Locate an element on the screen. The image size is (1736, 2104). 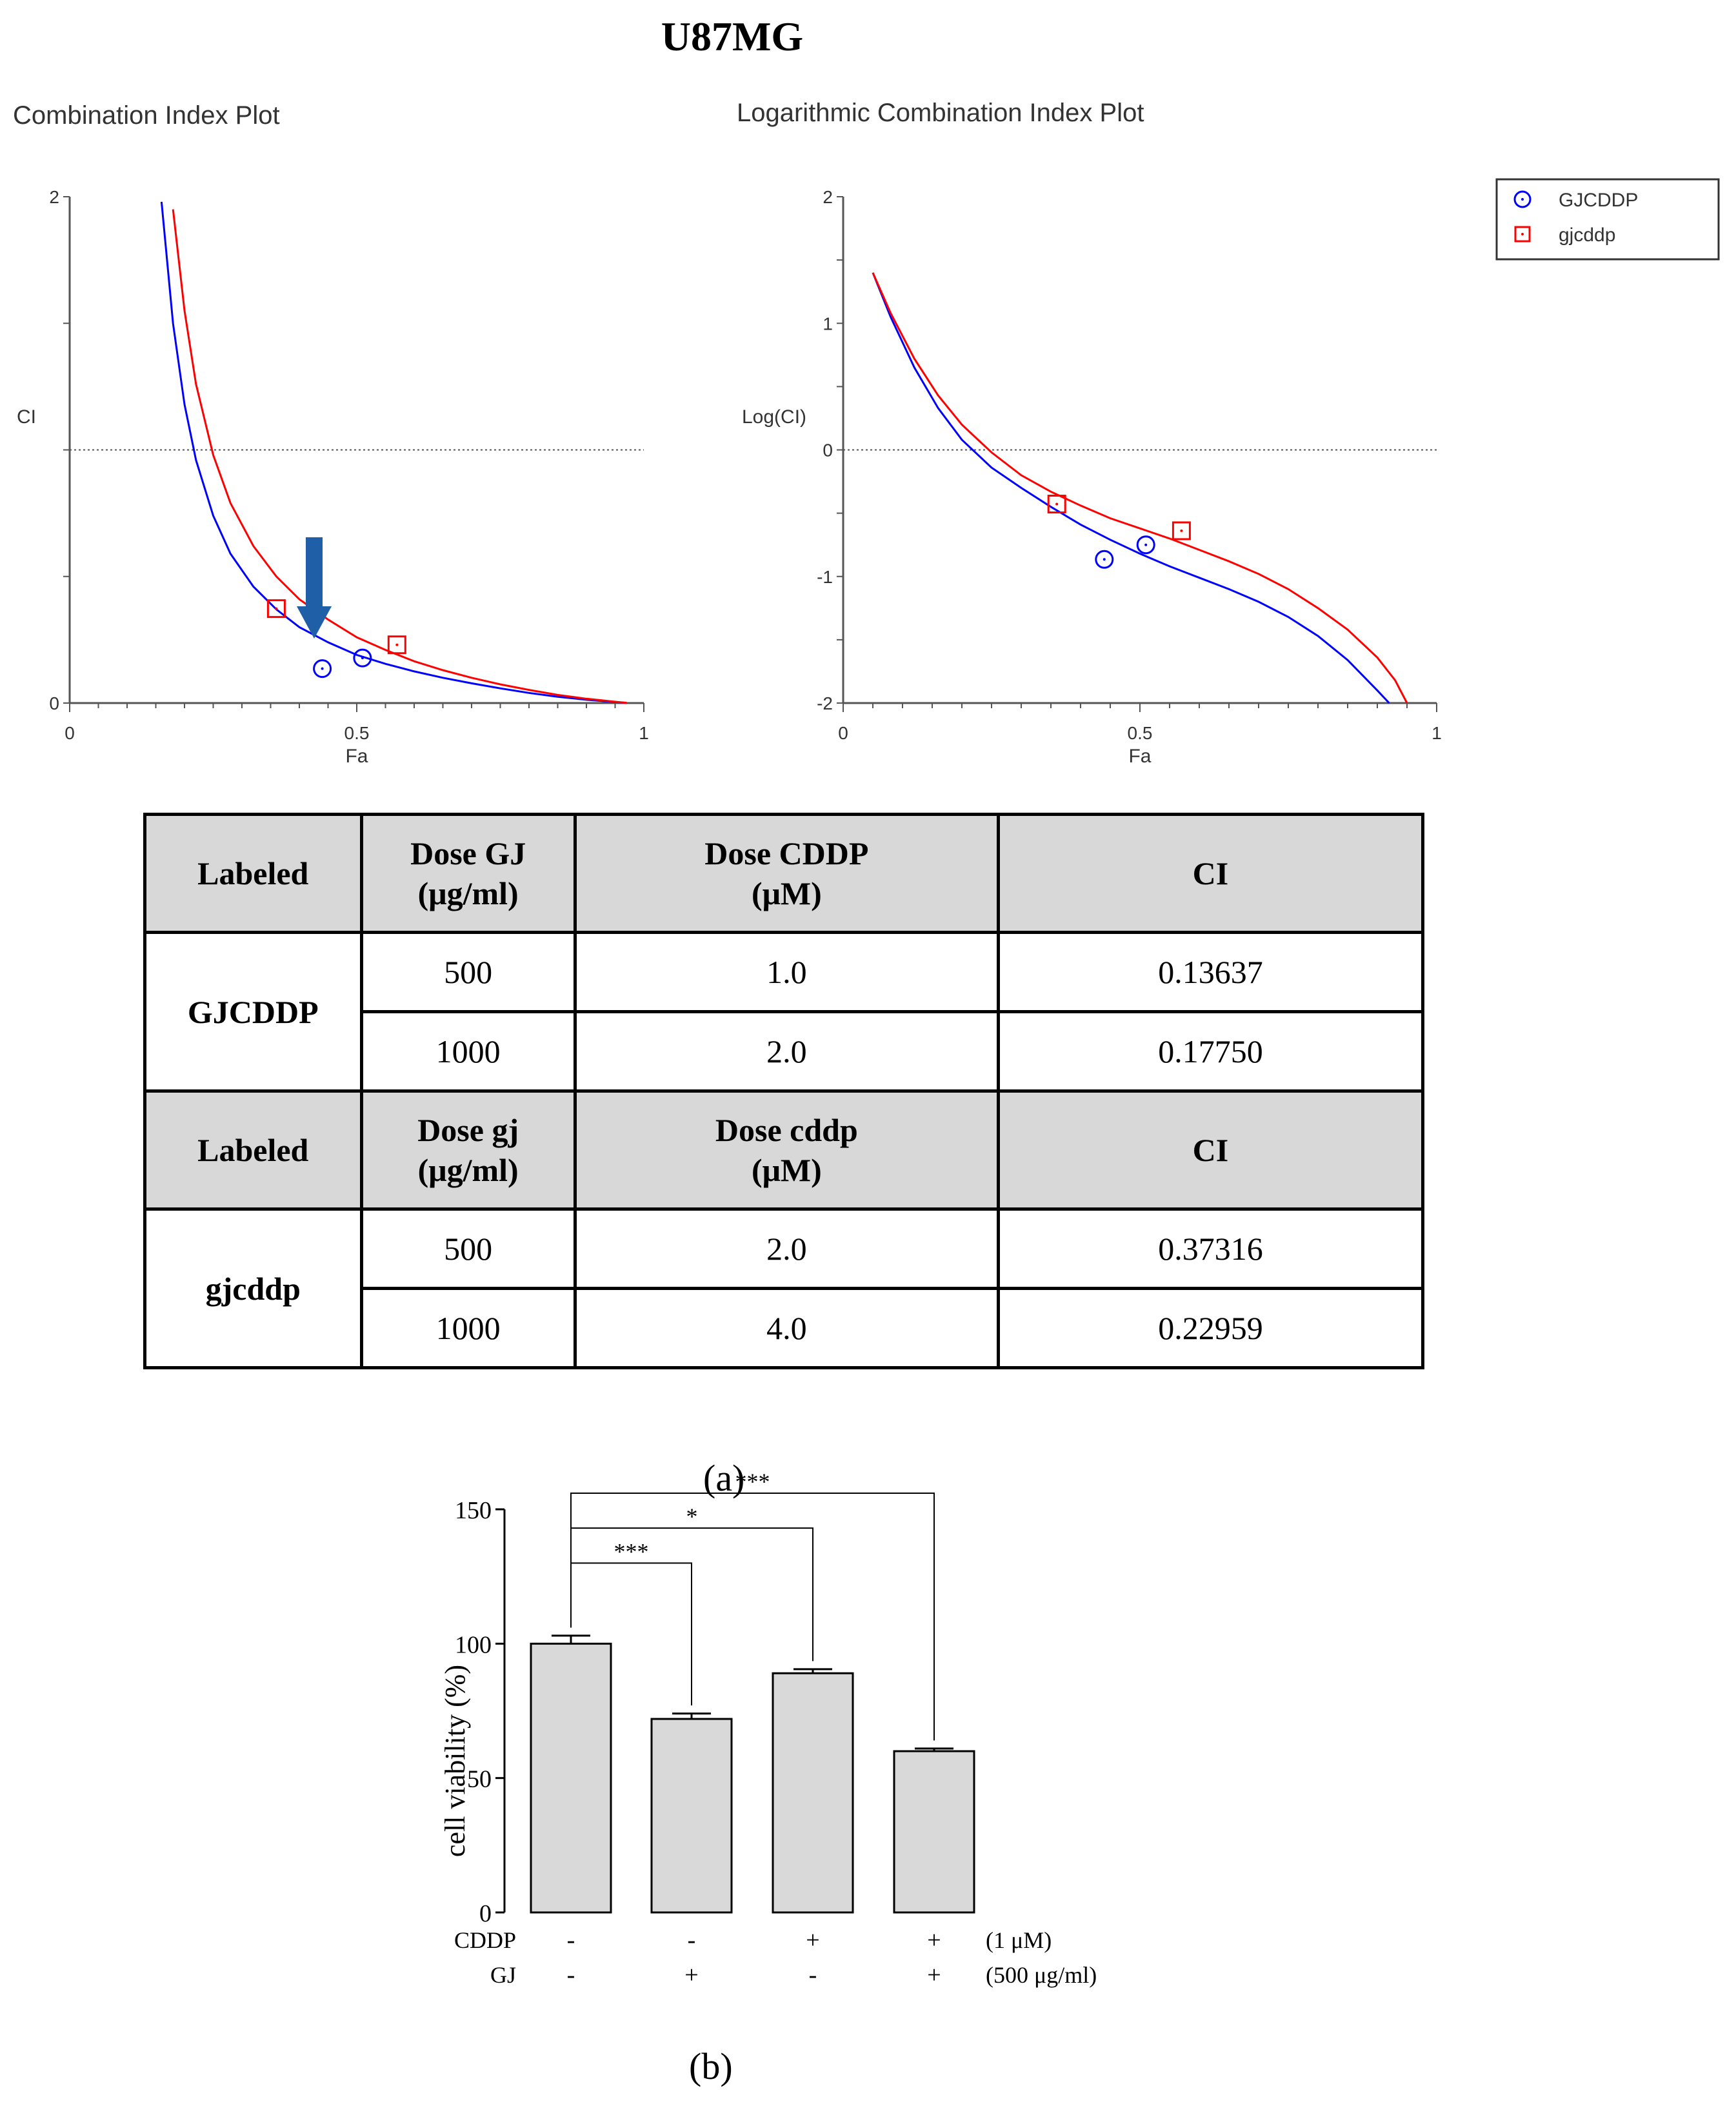
table-header-cell: Dose CDDP (μM) is located at coordinates (786, 873).